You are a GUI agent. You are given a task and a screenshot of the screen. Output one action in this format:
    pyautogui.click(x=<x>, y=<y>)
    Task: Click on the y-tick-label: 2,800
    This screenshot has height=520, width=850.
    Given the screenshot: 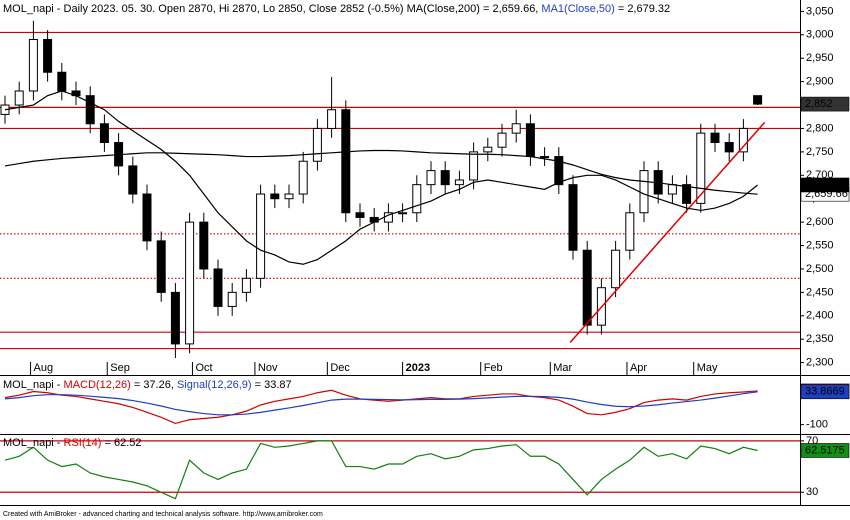 What is the action you would take?
    pyautogui.click(x=820, y=128)
    